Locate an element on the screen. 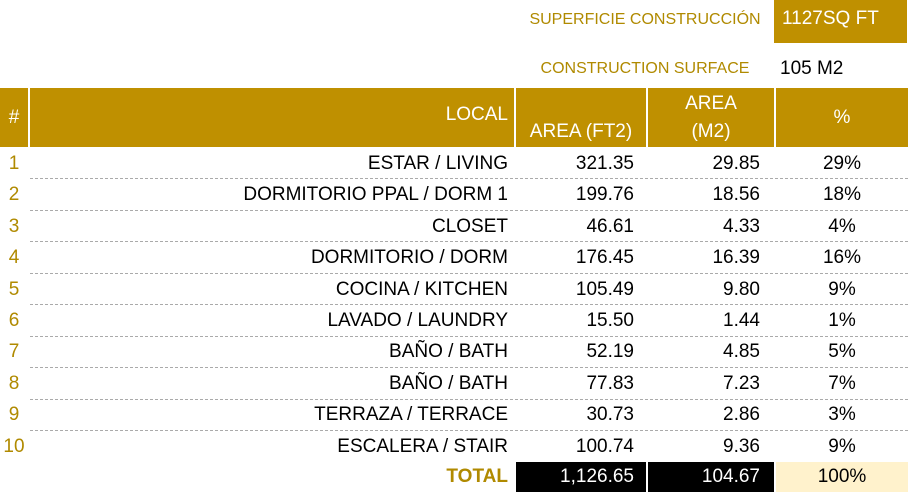  row-number: 10 is located at coordinates (14, 446).